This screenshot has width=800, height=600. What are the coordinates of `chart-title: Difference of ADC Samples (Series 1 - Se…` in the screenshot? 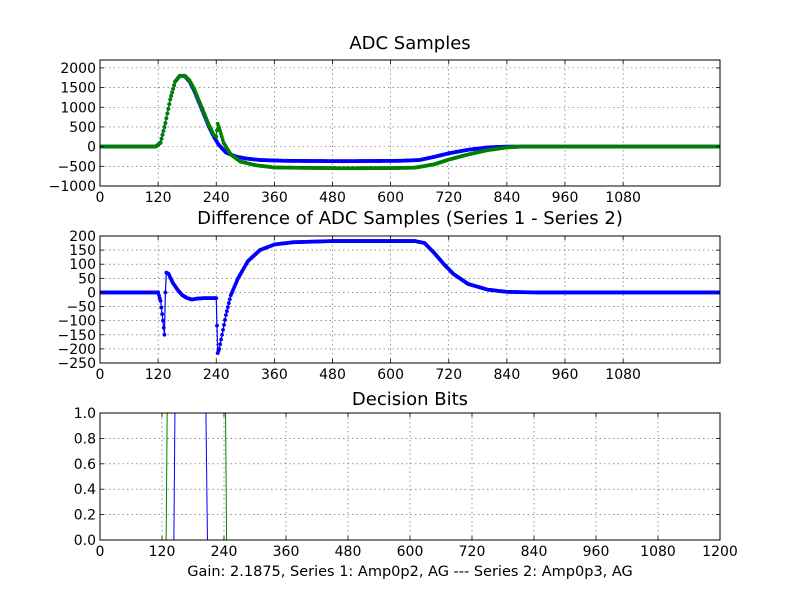 It's located at (410, 218).